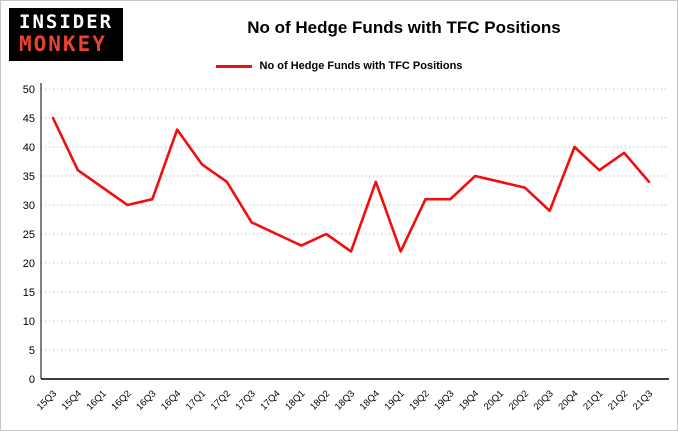  I want to click on y-tick-label: 30, so click(29, 206).